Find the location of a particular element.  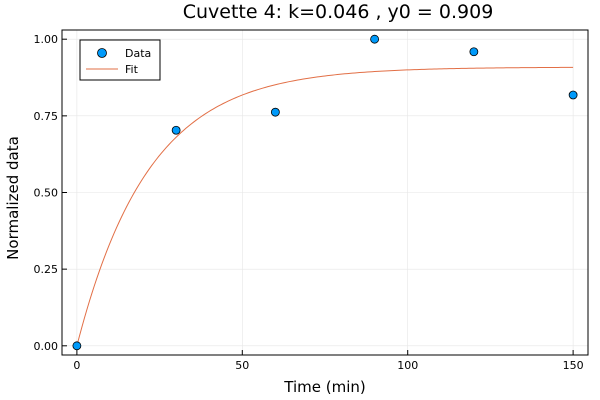

y-axis-label: Normalized data is located at coordinates (13, 198).